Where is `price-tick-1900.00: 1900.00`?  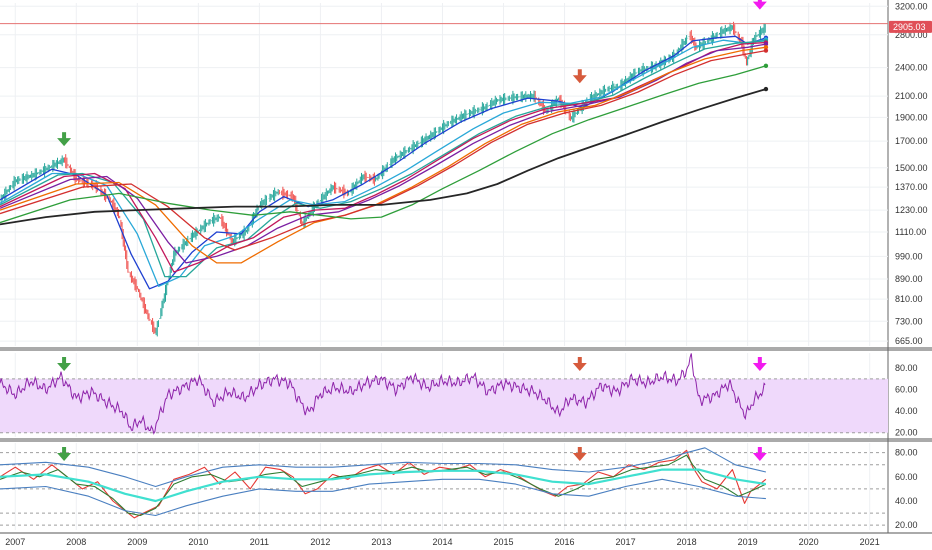 price-tick-1900.00: 1900.00 is located at coordinates (911, 117).